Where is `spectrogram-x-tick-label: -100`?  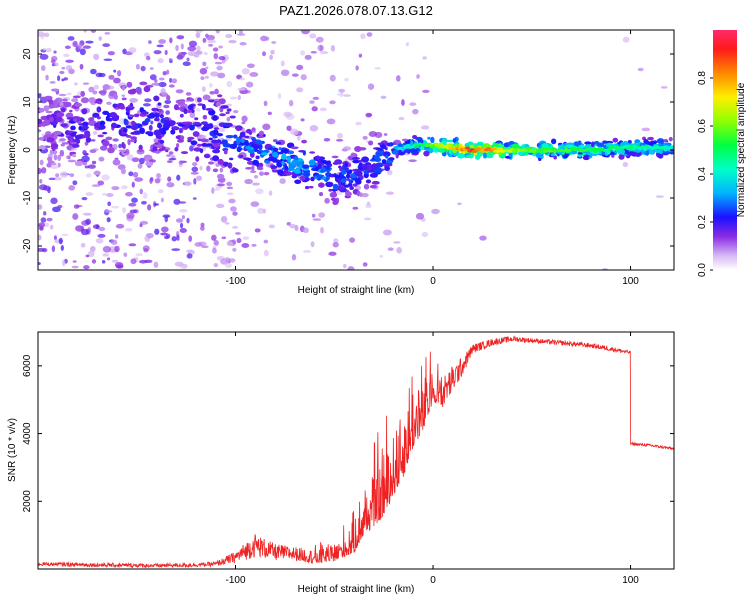
spectrogram-x-tick-label: -100 is located at coordinates (236, 281).